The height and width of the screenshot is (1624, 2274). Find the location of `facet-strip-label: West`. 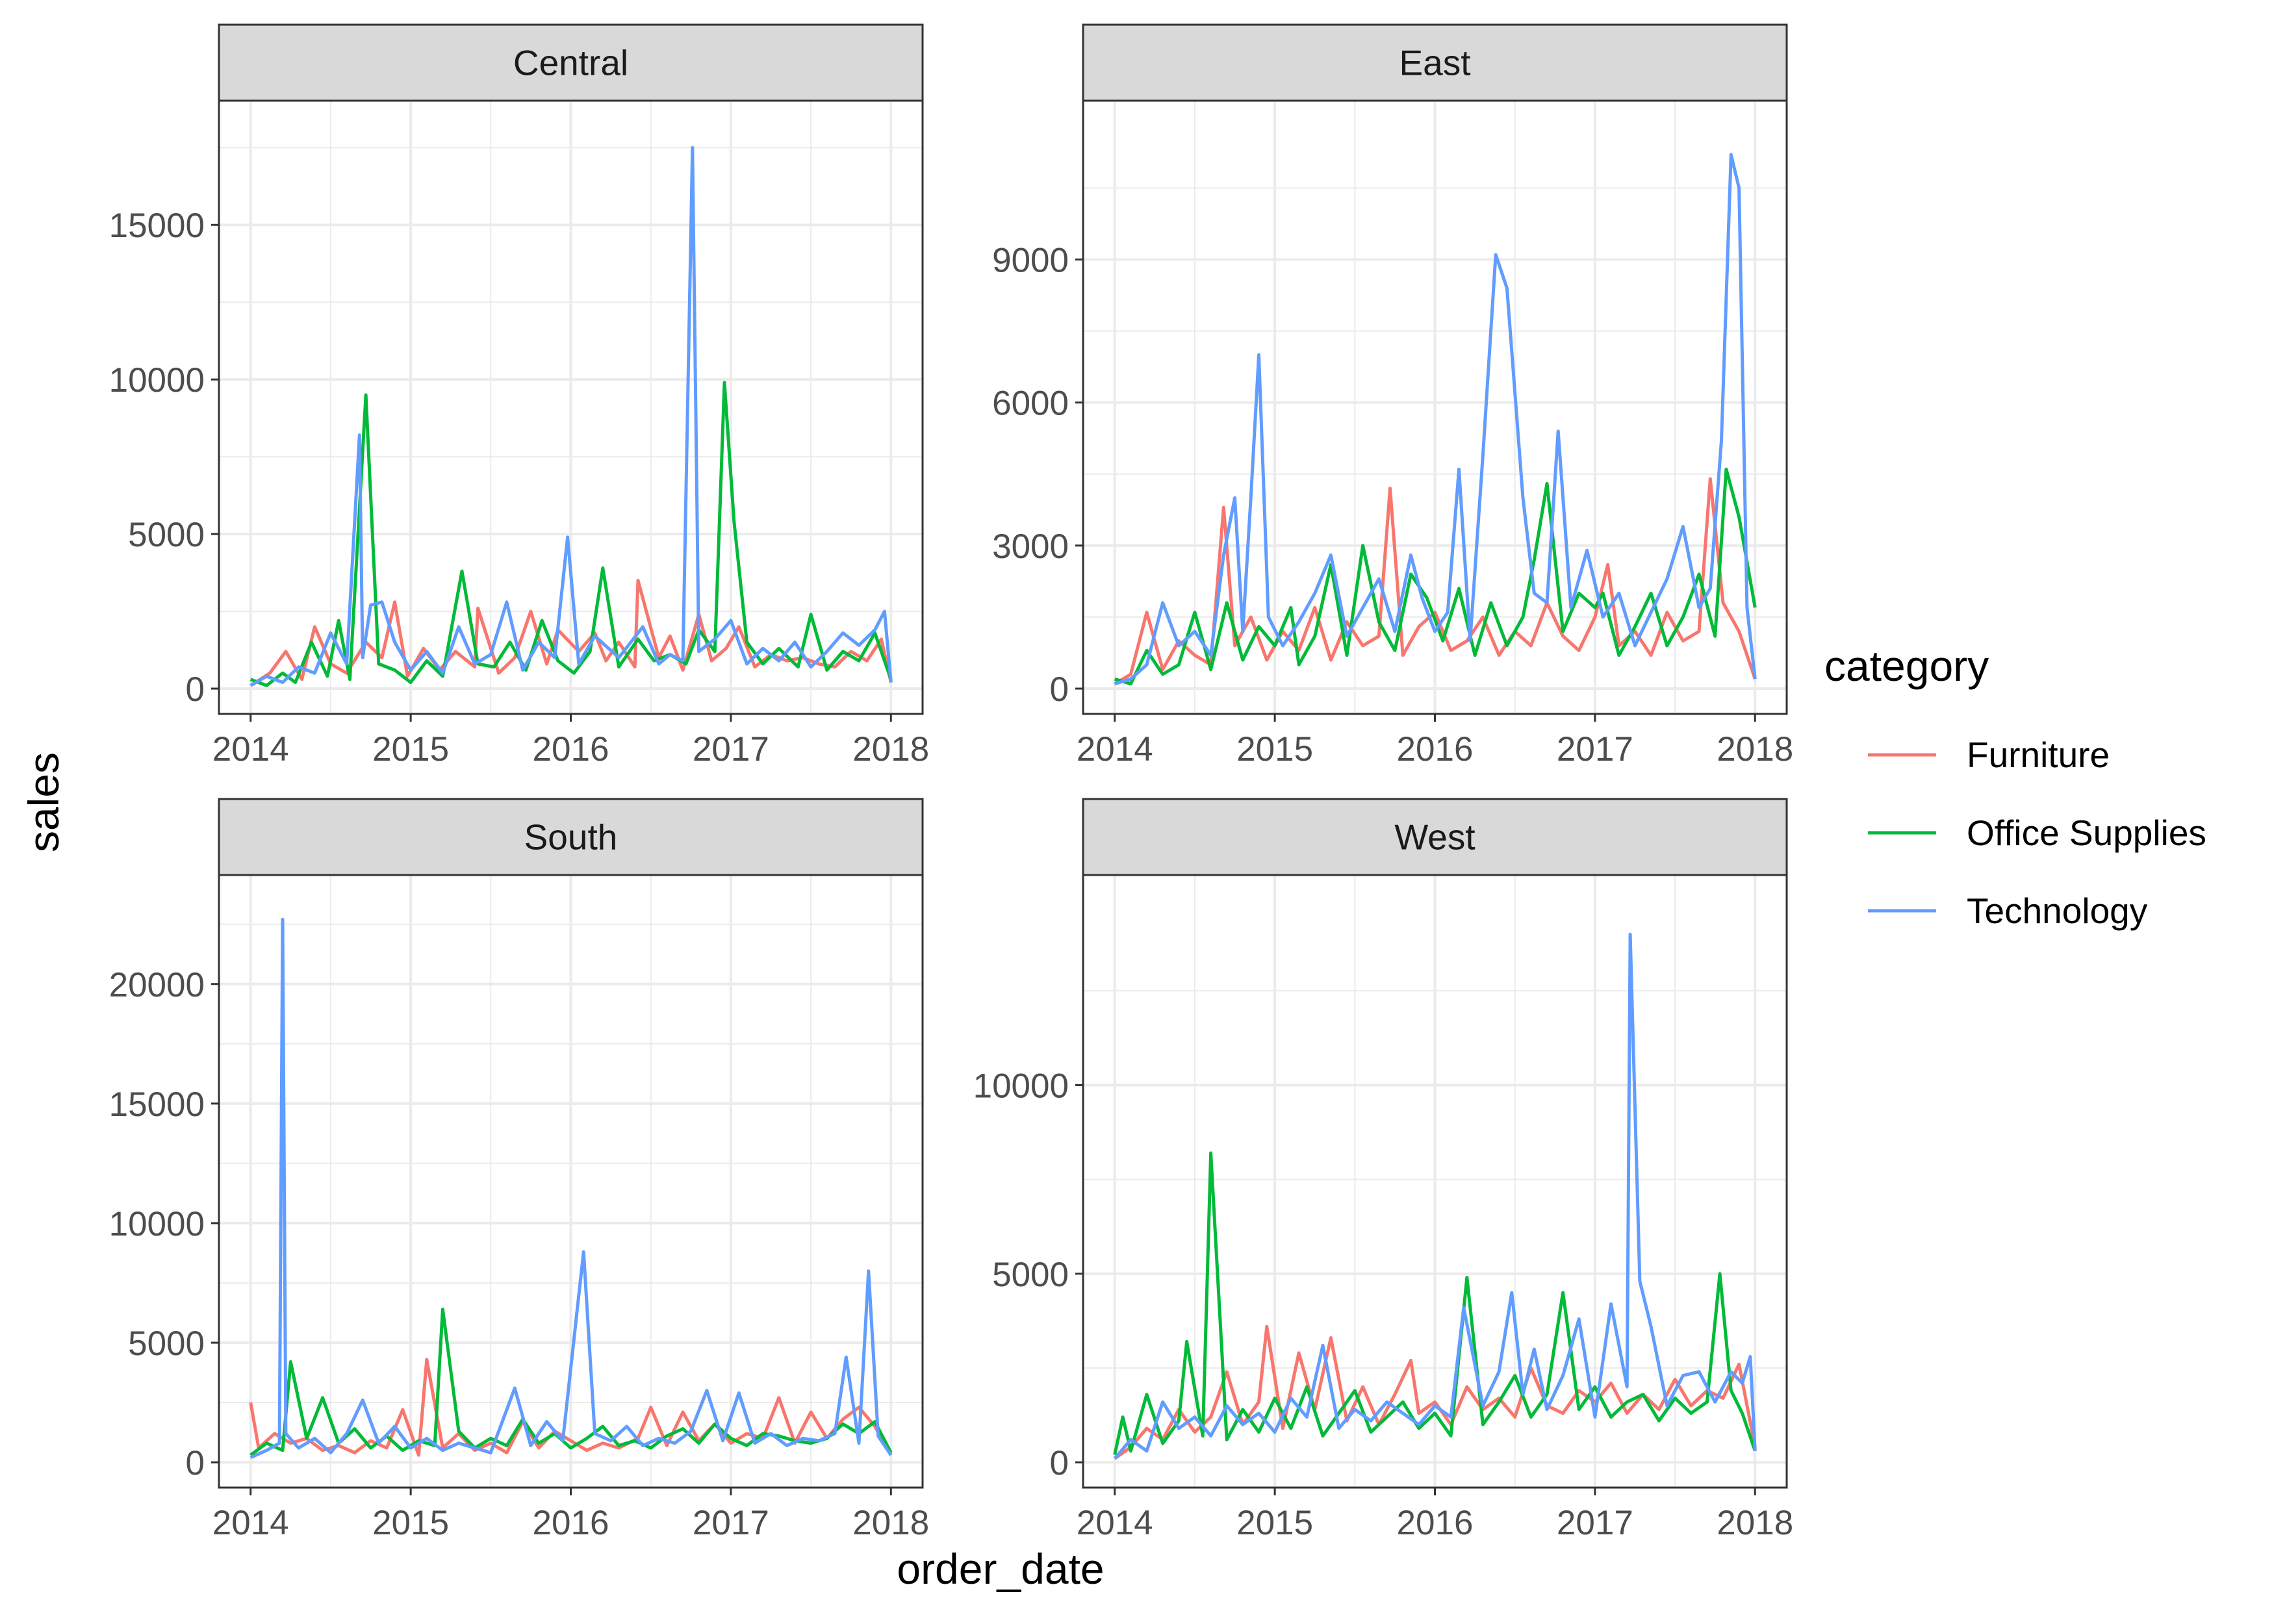

facet-strip-label: West is located at coordinates (1434, 837).